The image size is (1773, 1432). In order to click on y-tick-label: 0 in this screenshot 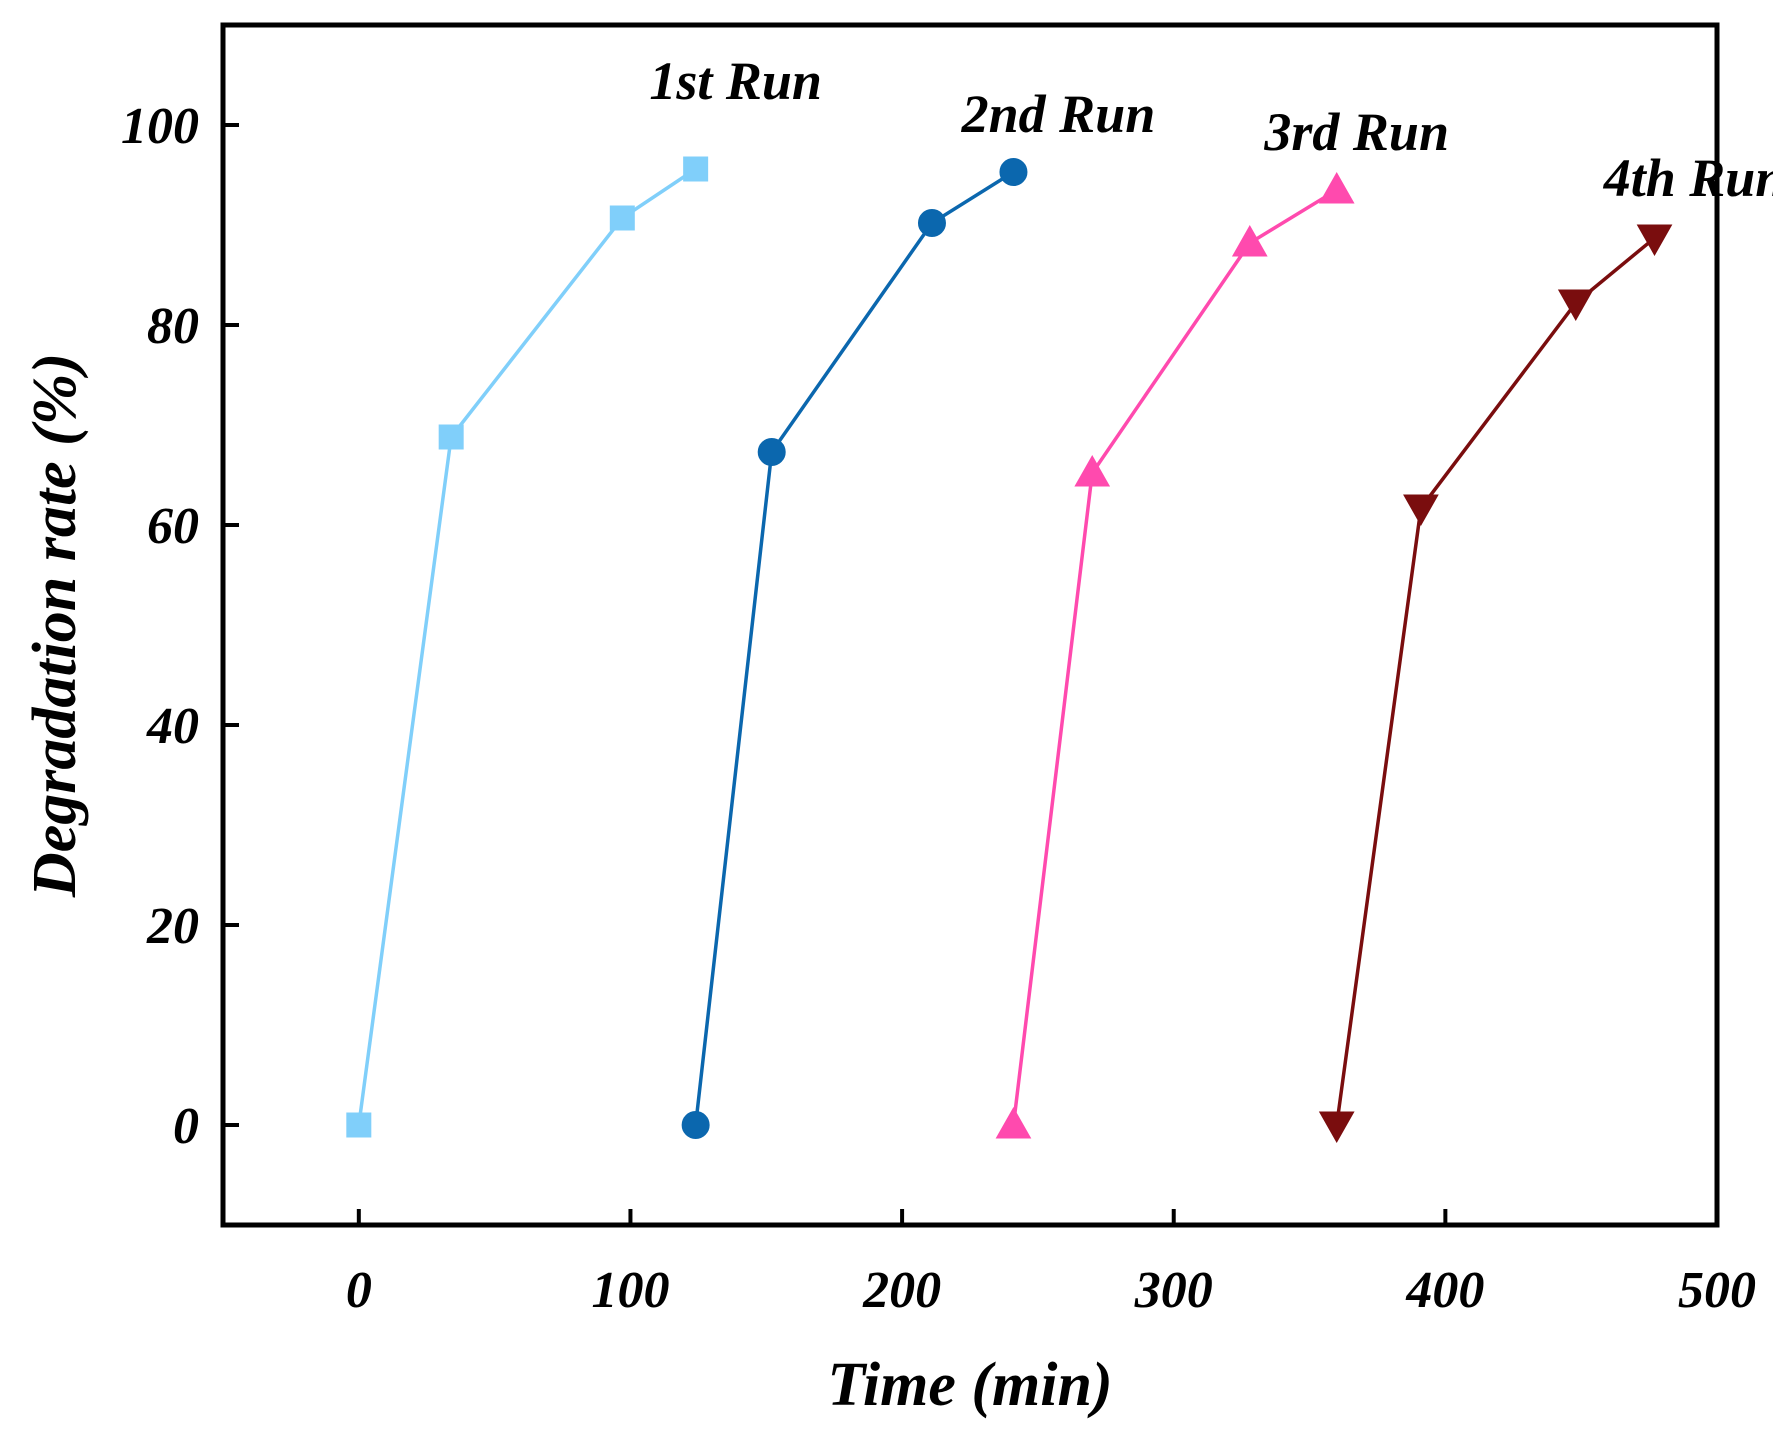, I will do `click(186, 1126)`.